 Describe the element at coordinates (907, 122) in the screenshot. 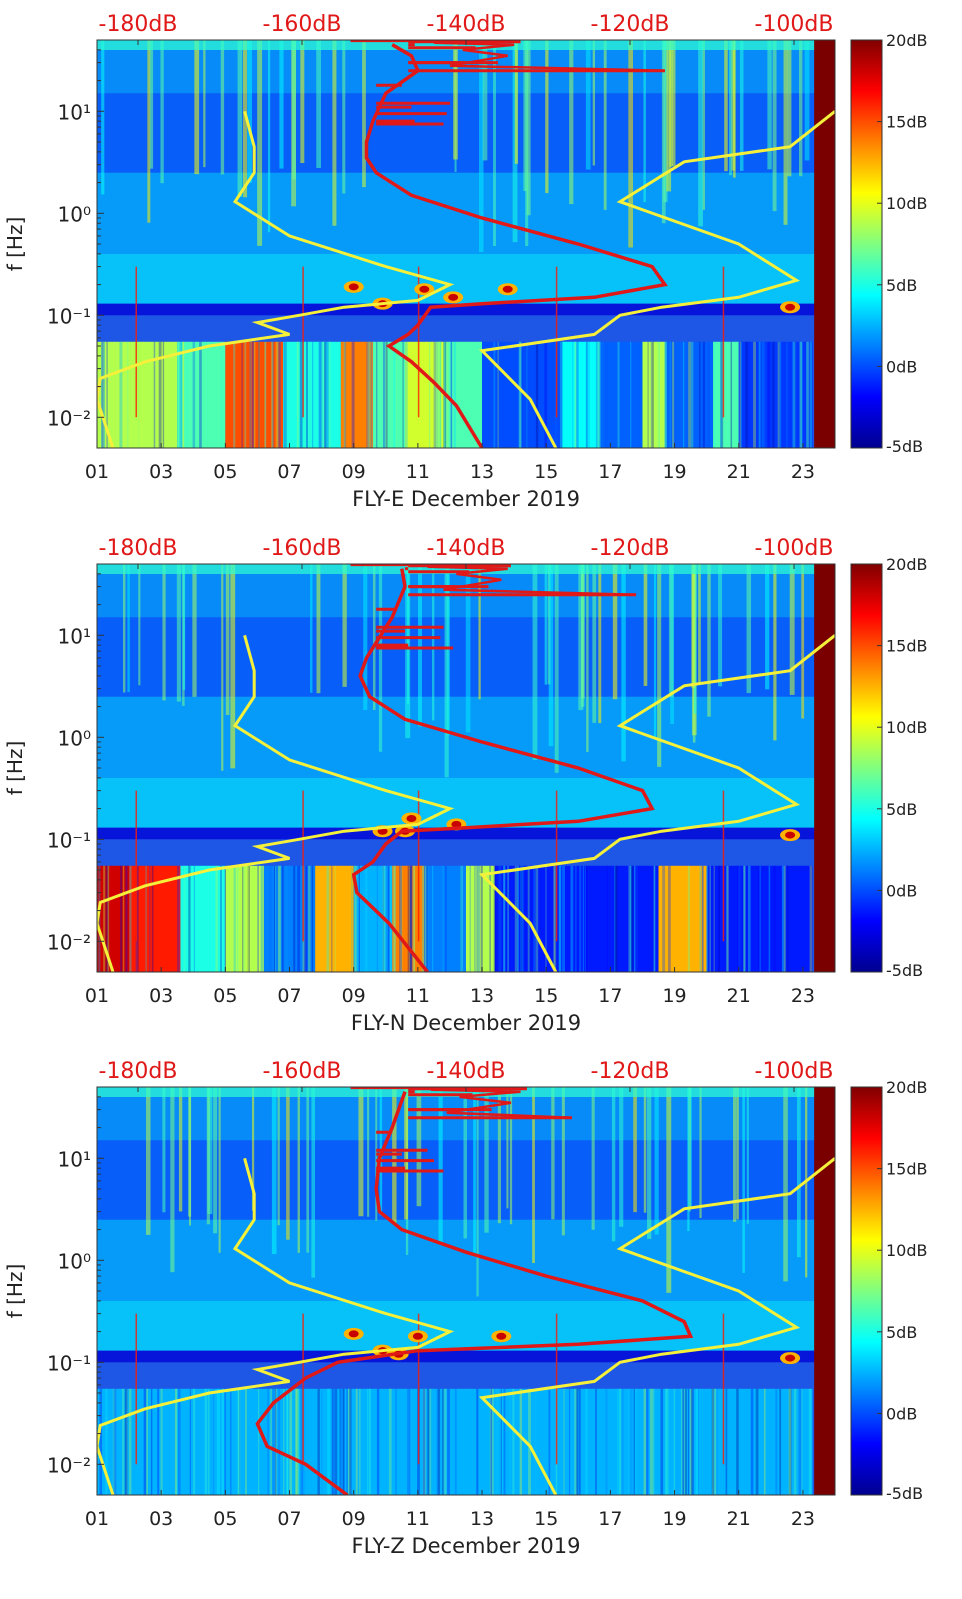

I see `colorbar-tick-label: 15dB` at that location.